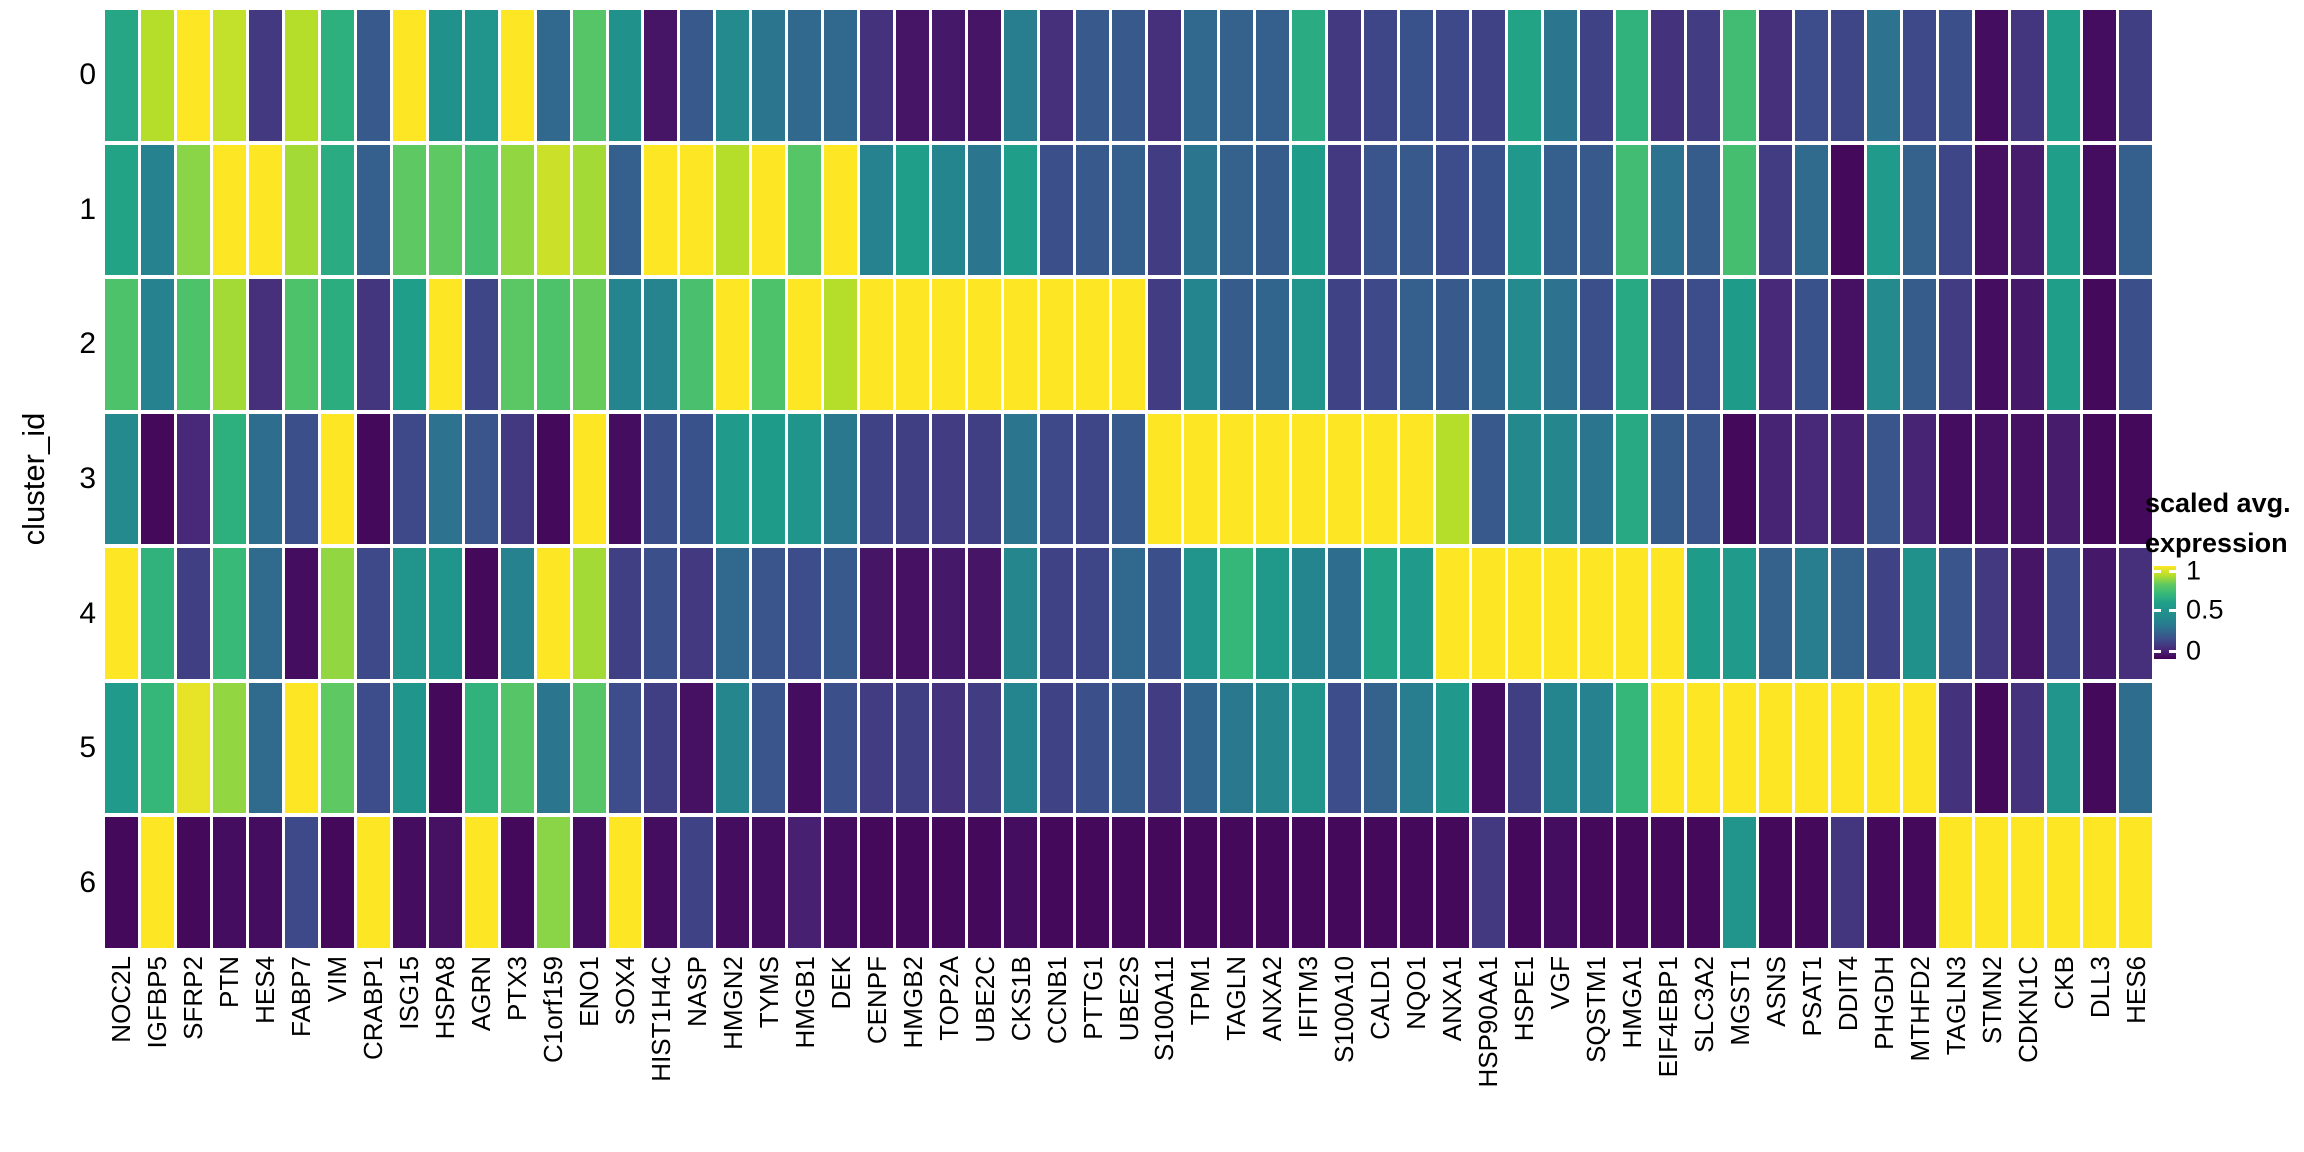 This screenshot has width=2304, height=1152. I want to click on x-tick-label: HES6, so click(2135, 990).